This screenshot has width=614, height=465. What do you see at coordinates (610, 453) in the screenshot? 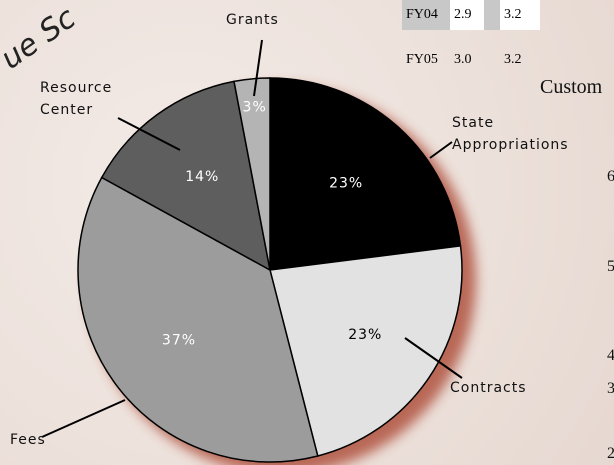
I see `axis-label: 2` at bounding box center [610, 453].